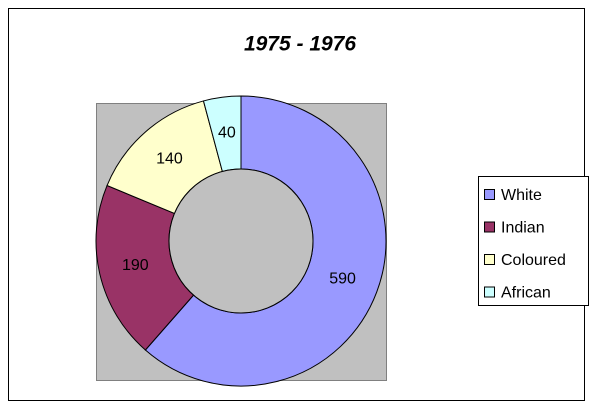 The image size is (593, 409). I want to click on data-label: 40, so click(227, 133).